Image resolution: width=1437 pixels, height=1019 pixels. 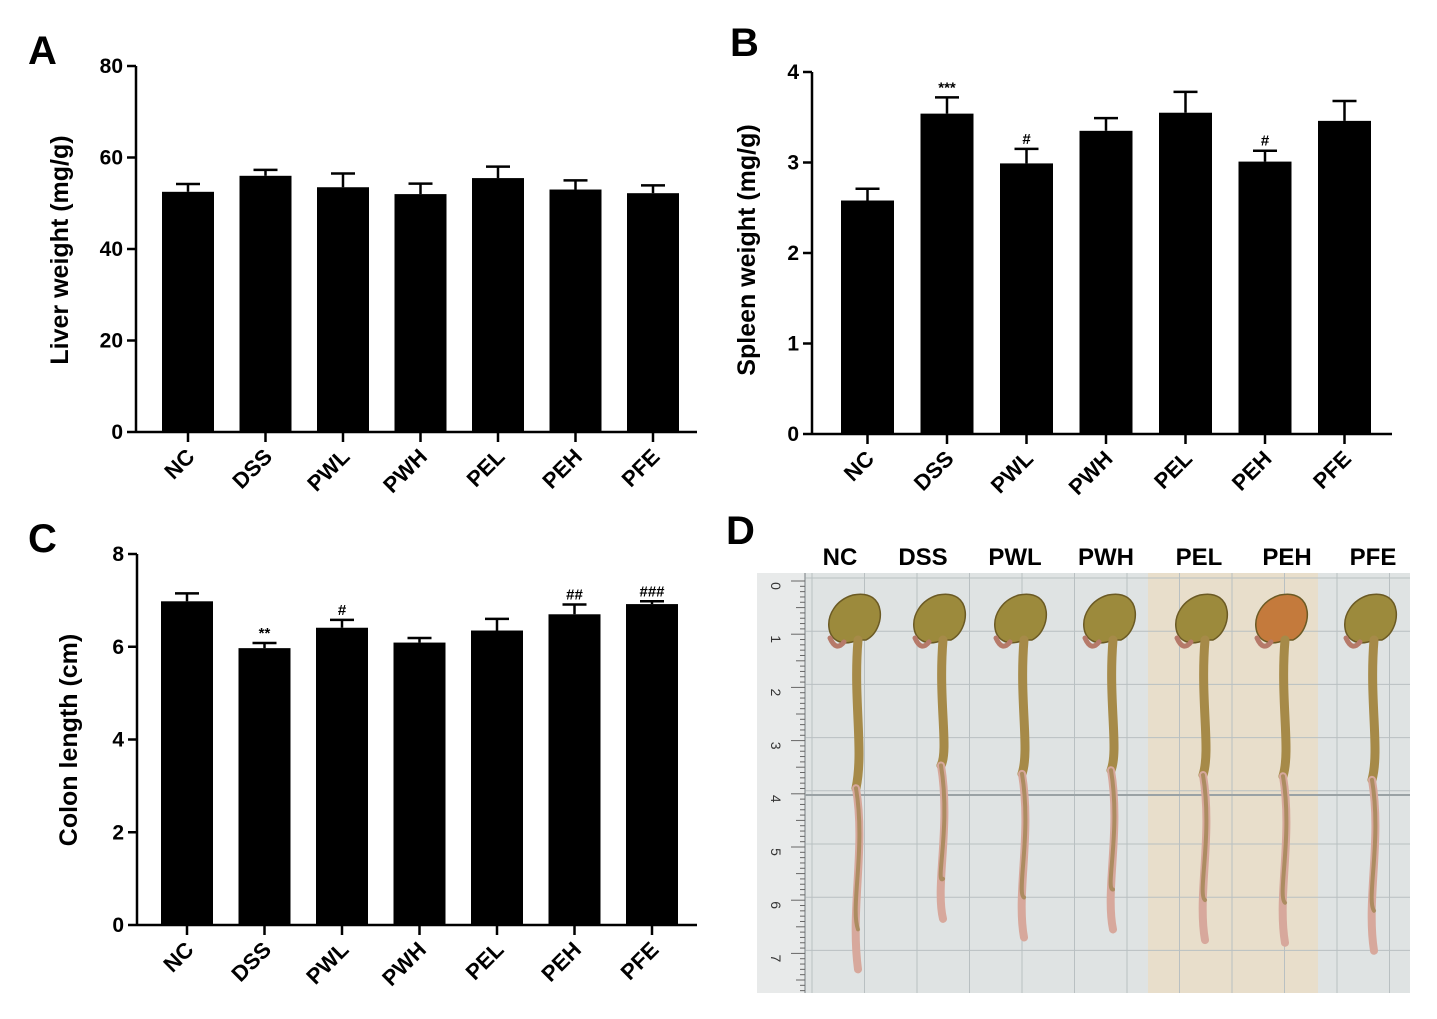 What do you see at coordinates (1373, 557) in the screenshot?
I see `photo-label-pfe: PFE` at bounding box center [1373, 557].